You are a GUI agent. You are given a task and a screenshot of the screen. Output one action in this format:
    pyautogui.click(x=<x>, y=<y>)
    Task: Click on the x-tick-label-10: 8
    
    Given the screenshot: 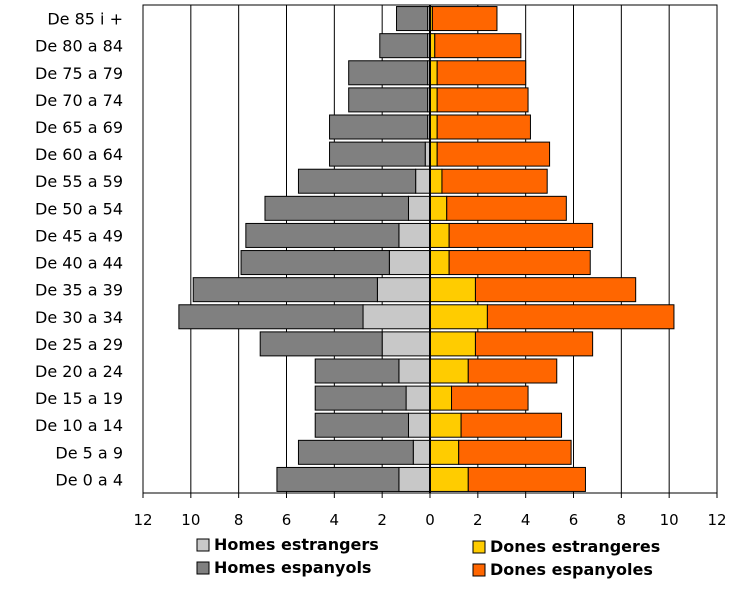 What is the action you would take?
    pyautogui.click(x=622, y=520)
    